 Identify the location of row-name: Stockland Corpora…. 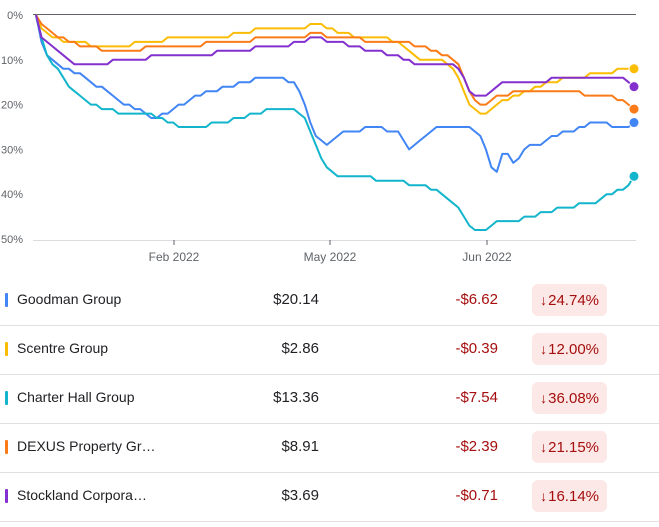
(82, 495).